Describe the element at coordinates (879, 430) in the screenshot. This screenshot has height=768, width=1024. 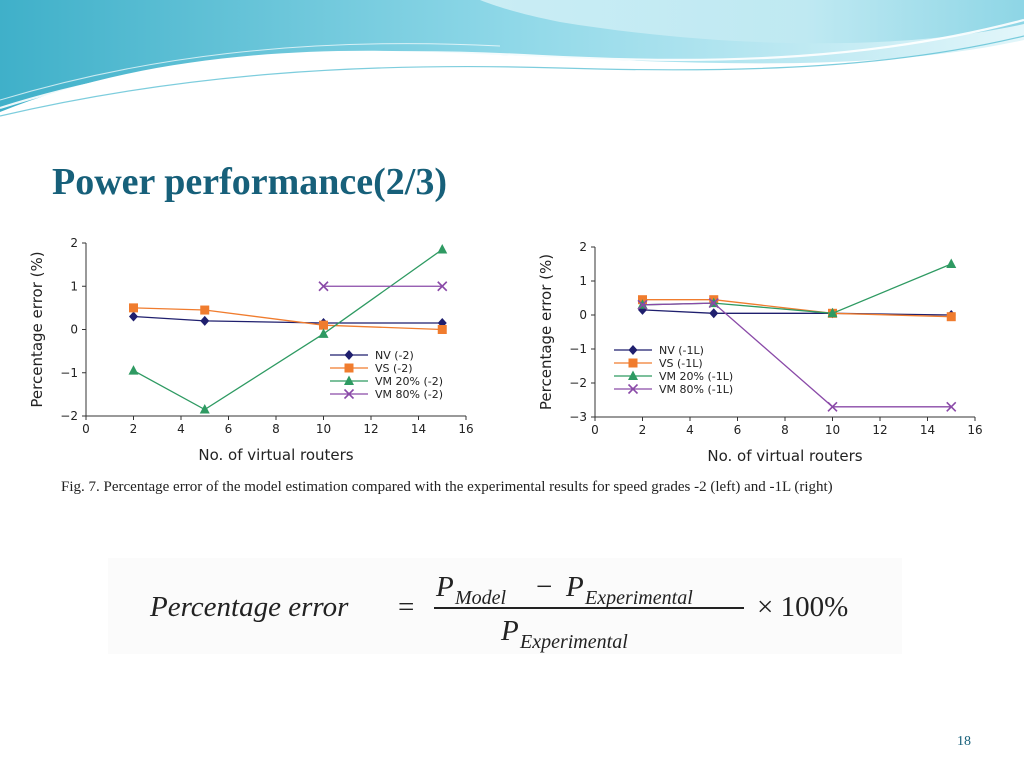
I see `chart-right-x-tick-label: 12` at that location.